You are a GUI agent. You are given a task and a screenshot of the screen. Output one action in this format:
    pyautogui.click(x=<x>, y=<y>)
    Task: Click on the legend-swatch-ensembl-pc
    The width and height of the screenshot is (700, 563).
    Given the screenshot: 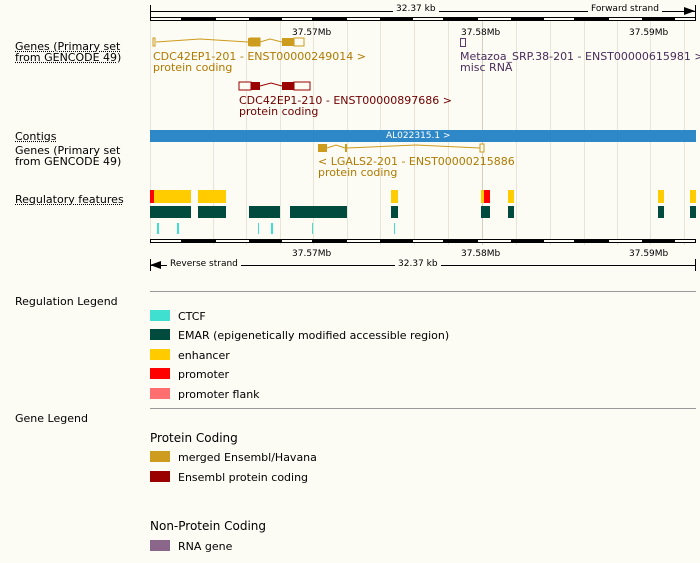 What is the action you would take?
    pyautogui.click(x=160, y=476)
    